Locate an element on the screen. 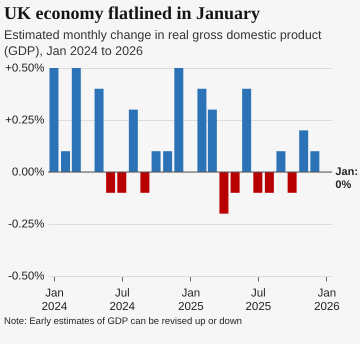 The image size is (360, 344). annotation: Jan: 0% is located at coordinates (346, 178).